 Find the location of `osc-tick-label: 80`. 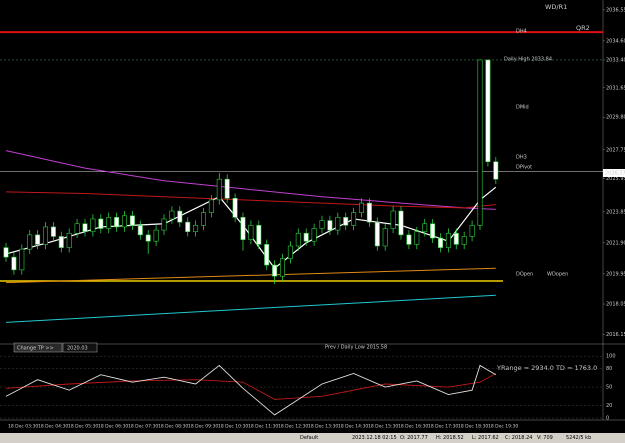

osc-tick-label: 80 is located at coordinates (609, 369).